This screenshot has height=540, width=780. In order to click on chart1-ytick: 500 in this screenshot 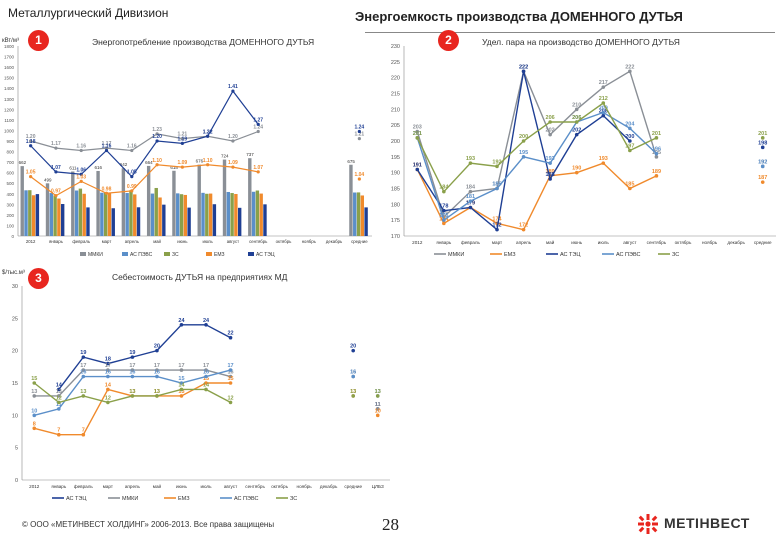, I will do `click(10, 183)`.